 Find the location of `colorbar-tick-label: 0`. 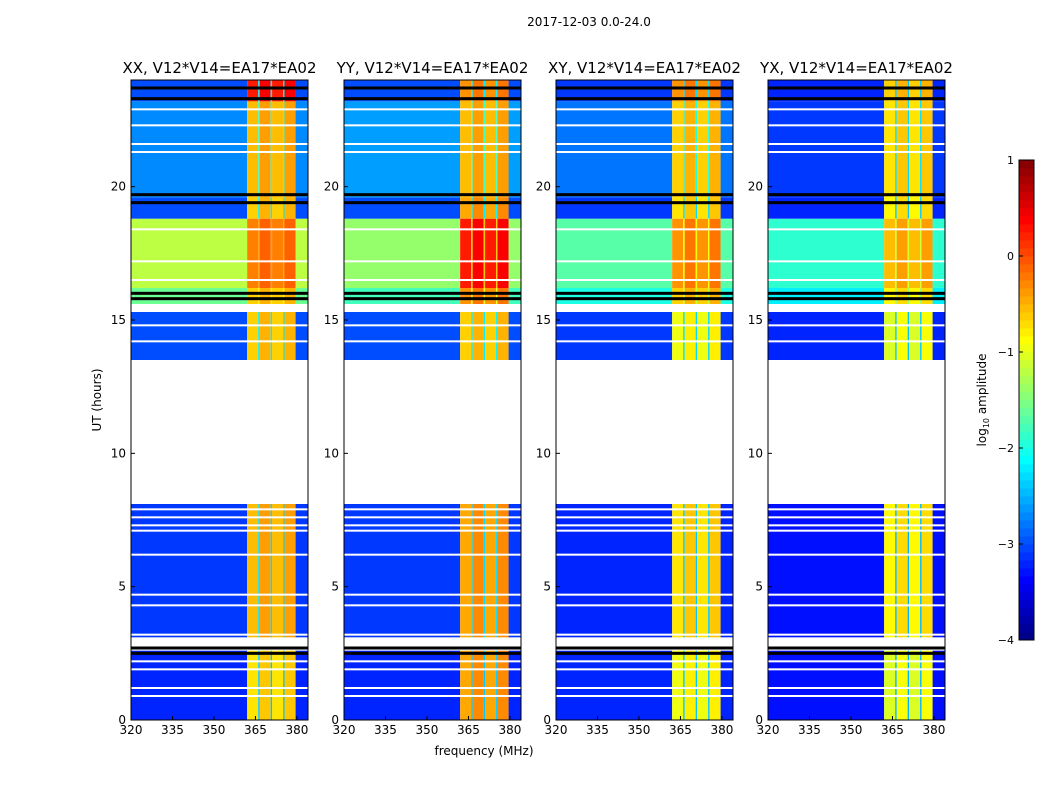

colorbar-tick-label: 0 is located at coordinates (1010, 256).